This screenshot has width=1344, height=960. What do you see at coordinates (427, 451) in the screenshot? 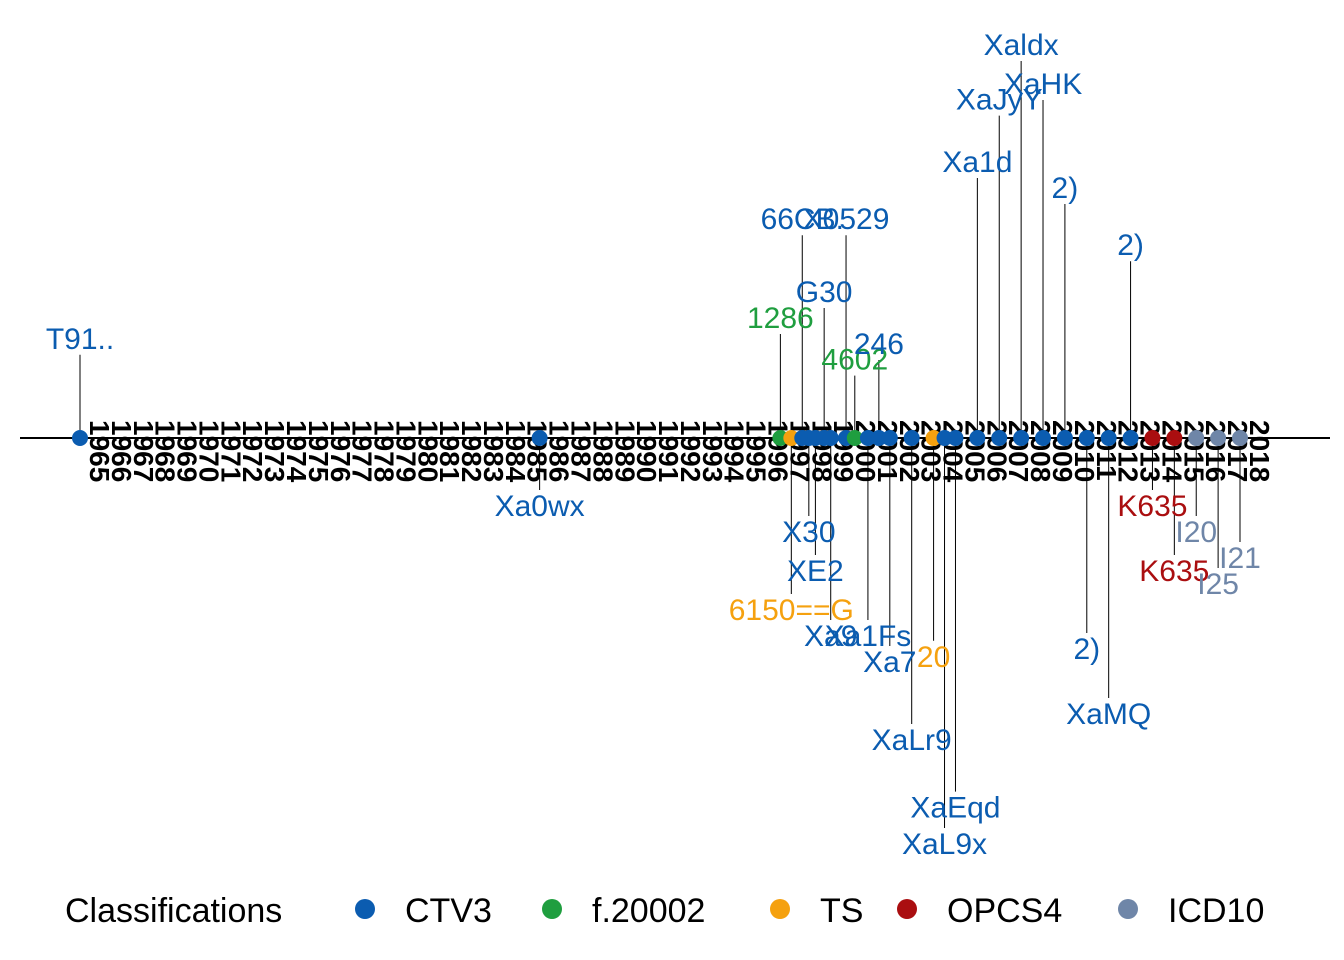
I see `year-tick-label: 1980` at bounding box center [427, 451].